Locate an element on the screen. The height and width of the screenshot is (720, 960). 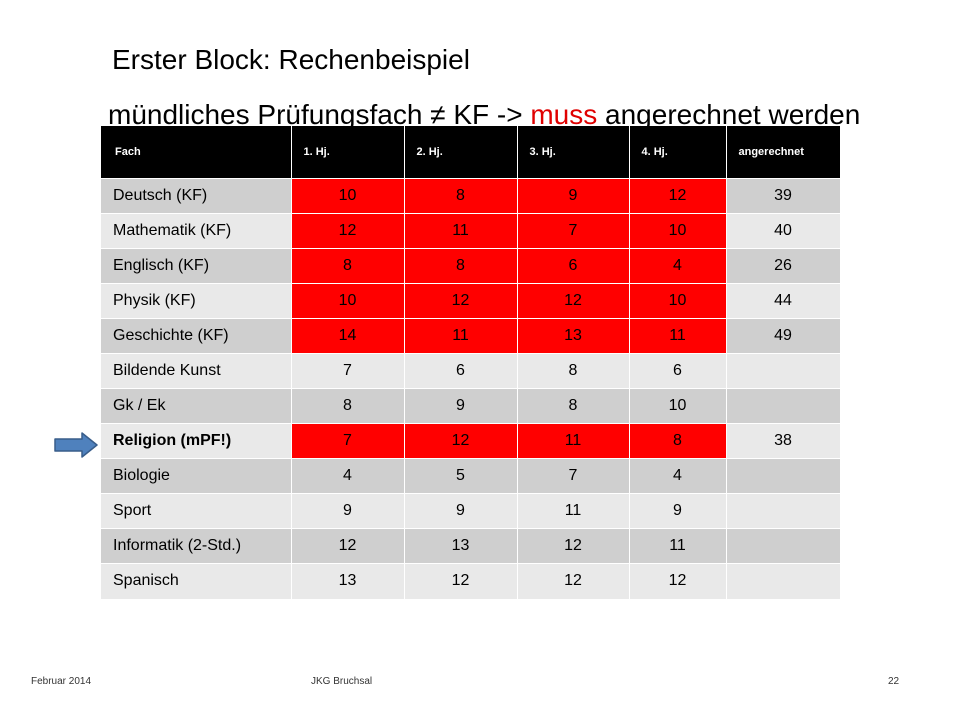
grade-cell-hj2: 13 is located at coordinates (461, 546).